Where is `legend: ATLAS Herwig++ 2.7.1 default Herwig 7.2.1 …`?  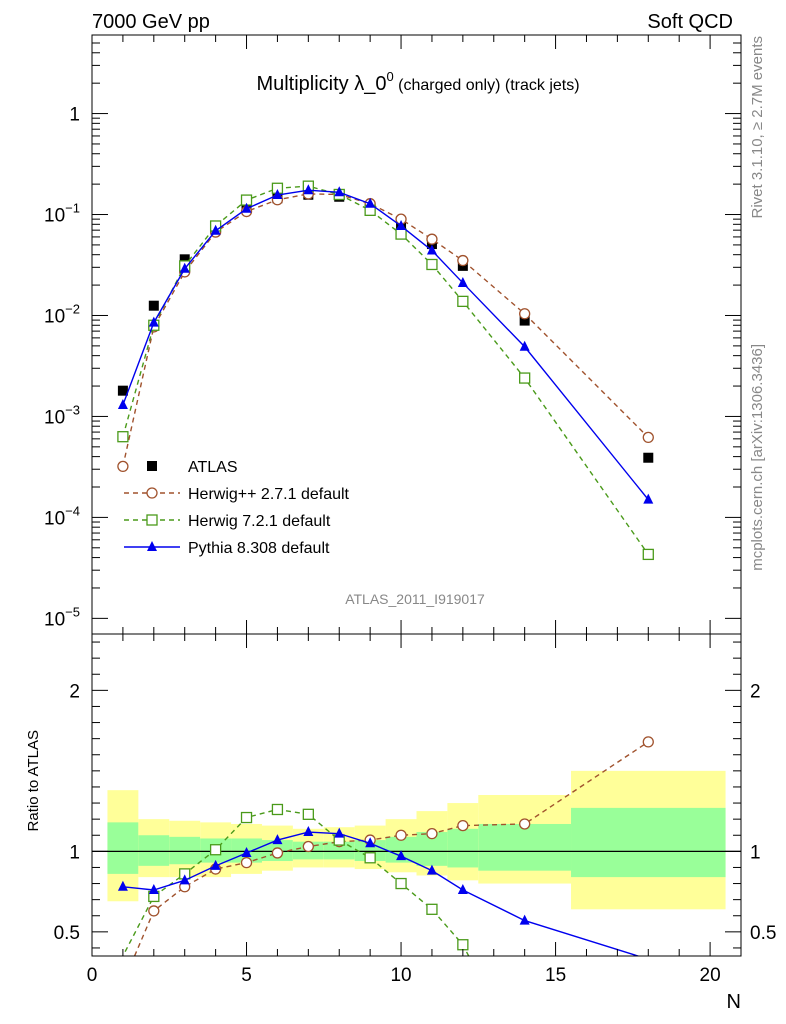
legend: ATLAS Herwig++ 2.7.1 default Herwig 7.2.1 … is located at coordinates (237, 508).